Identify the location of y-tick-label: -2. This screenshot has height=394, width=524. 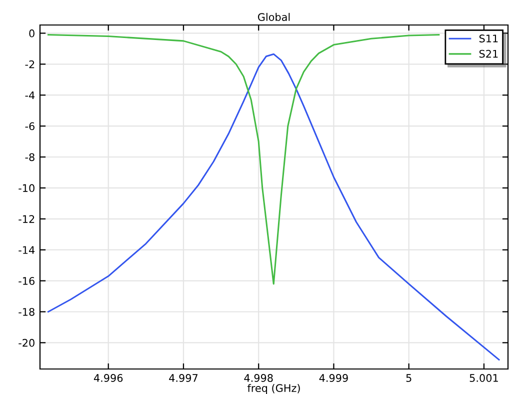
(29, 64).